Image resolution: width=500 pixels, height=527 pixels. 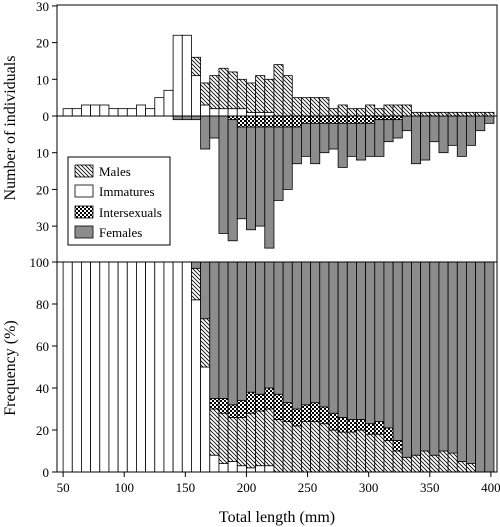 What do you see at coordinates (130, 212) in the screenshot?
I see `legend-label-intersexuals: Intersexuals` at bounding box center [130, 212].